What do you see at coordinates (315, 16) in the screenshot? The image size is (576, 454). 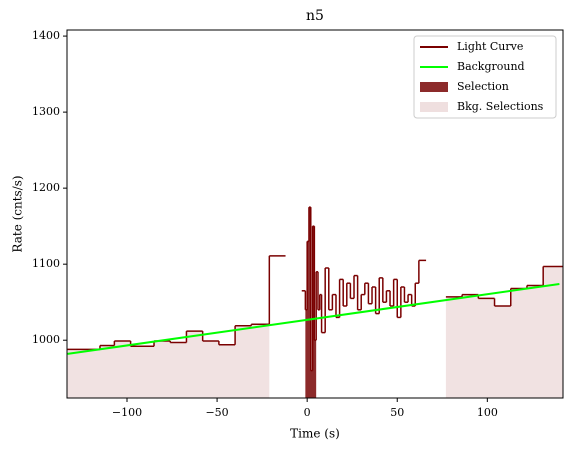 I see `chart-title: n5` at bounding box center [315, 16].